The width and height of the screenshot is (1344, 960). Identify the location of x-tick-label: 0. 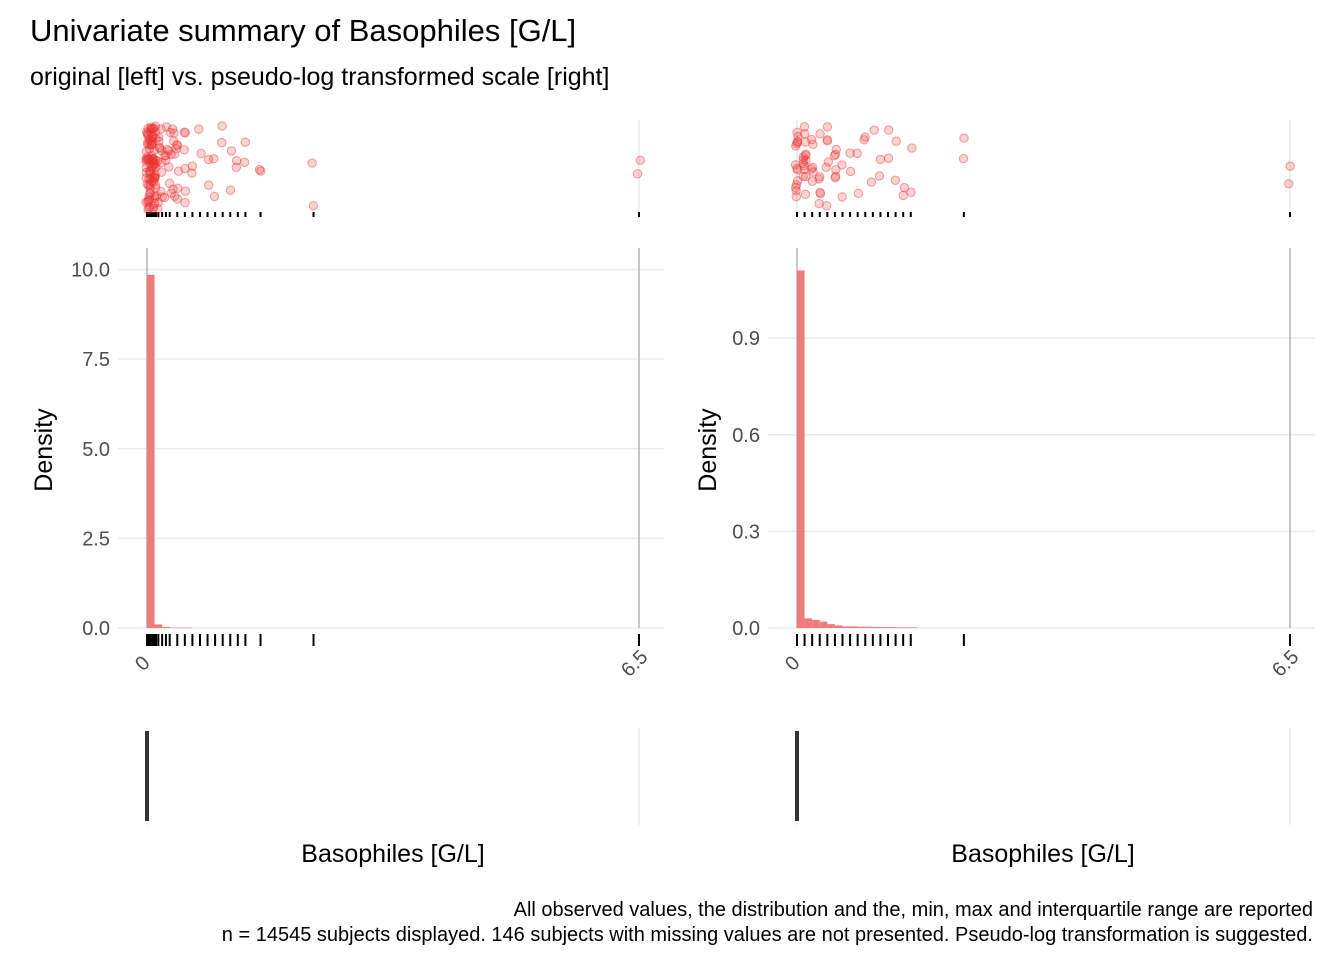
(142, 663).